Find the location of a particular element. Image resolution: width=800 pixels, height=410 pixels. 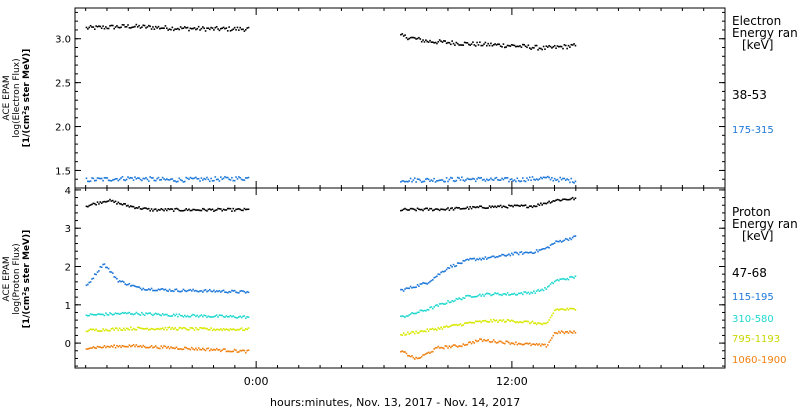

proton-y-label-line1: ACE EPAM is located at coordinates (7, 279).